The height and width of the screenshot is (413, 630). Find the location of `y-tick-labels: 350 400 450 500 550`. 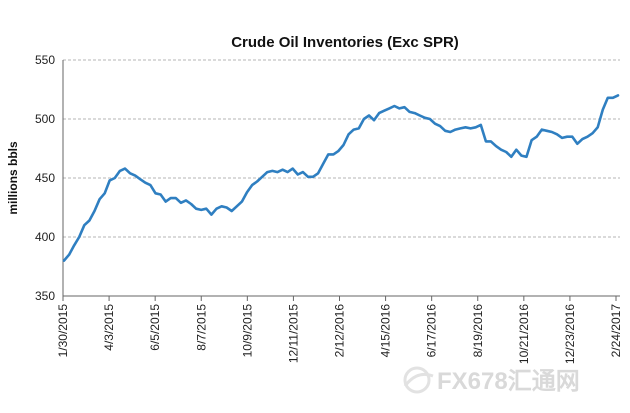

y-tick-labels: 350 400 450 500 550 is located at coordinates (45, 178).